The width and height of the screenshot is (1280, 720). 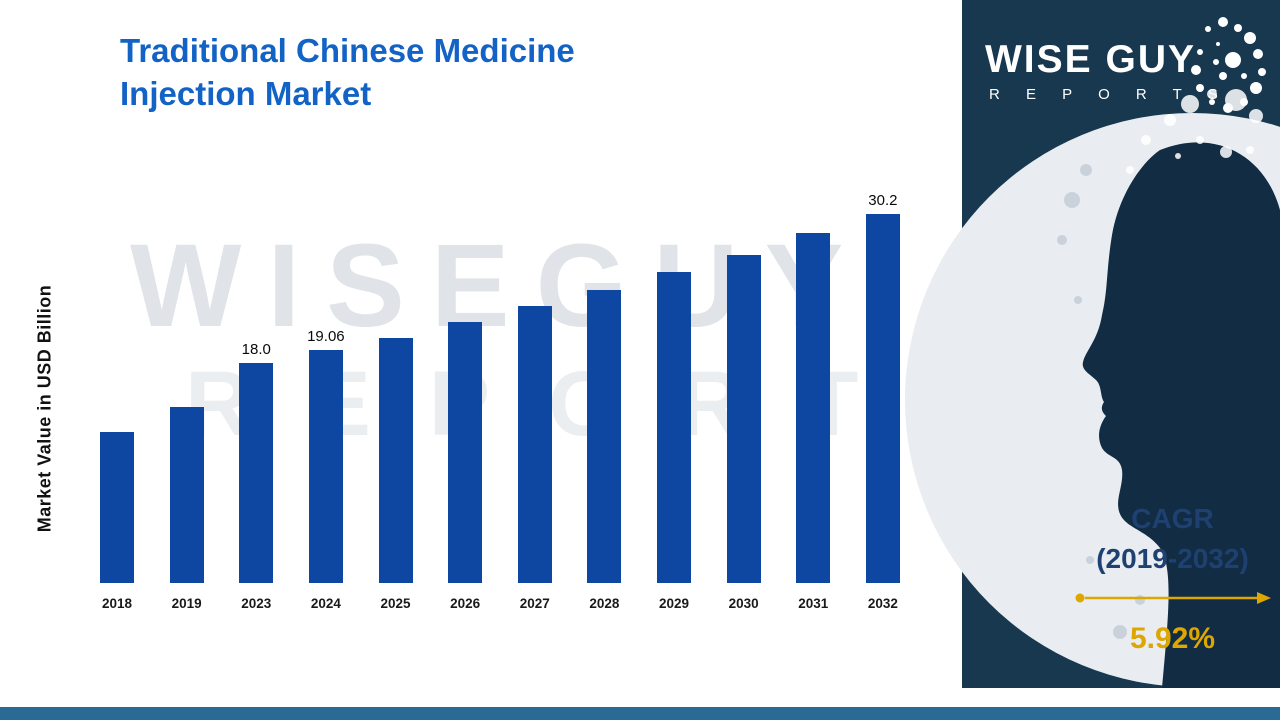 I want to click on footer-accent-bar, so click(x=640, y=713).